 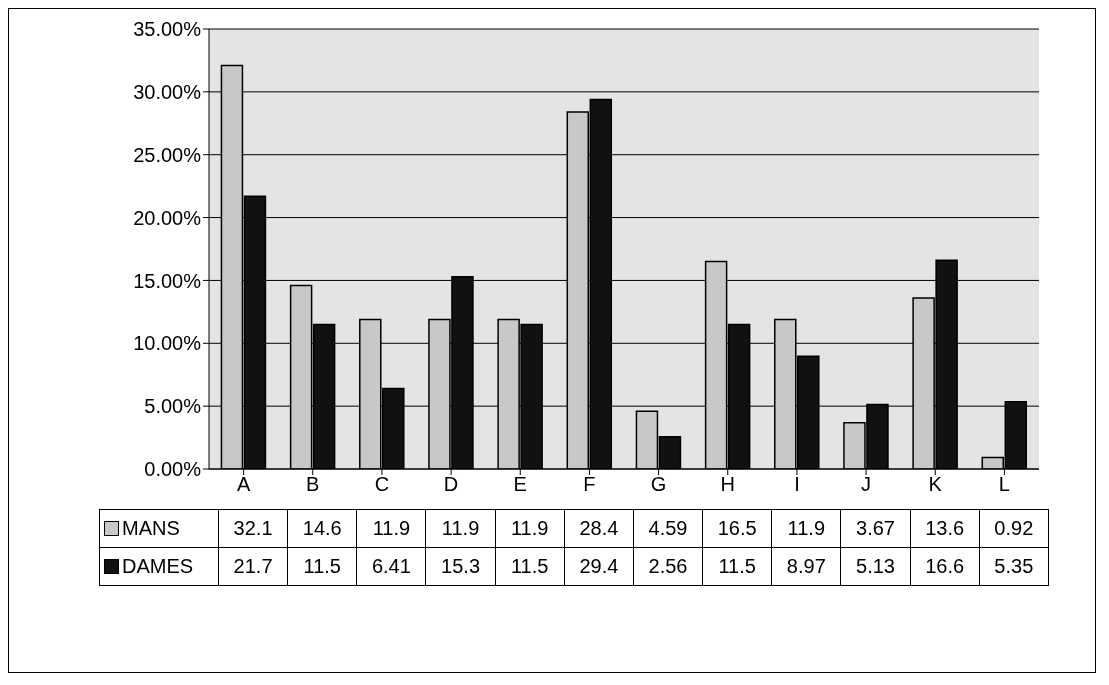 I want to click on data-label: 29.4, so click(x=599, y=566).